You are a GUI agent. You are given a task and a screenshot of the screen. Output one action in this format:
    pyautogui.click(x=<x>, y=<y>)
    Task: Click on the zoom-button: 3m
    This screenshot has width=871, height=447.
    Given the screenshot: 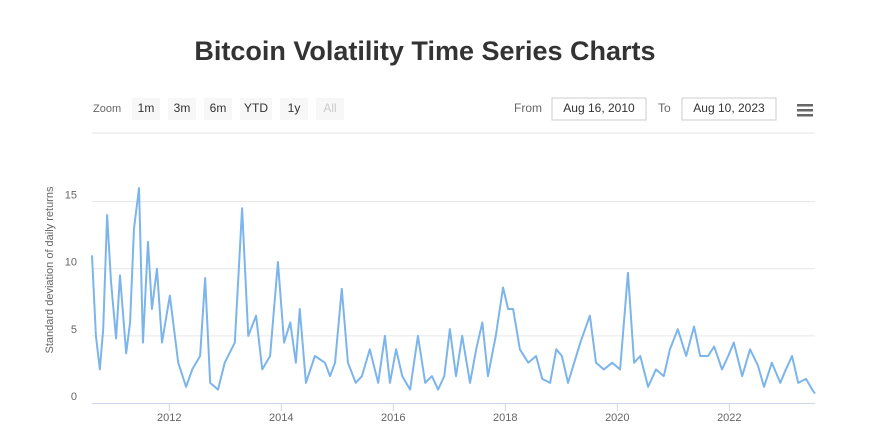 What is the action you would take?
    pyautogui.click(x=182, y=109)
    